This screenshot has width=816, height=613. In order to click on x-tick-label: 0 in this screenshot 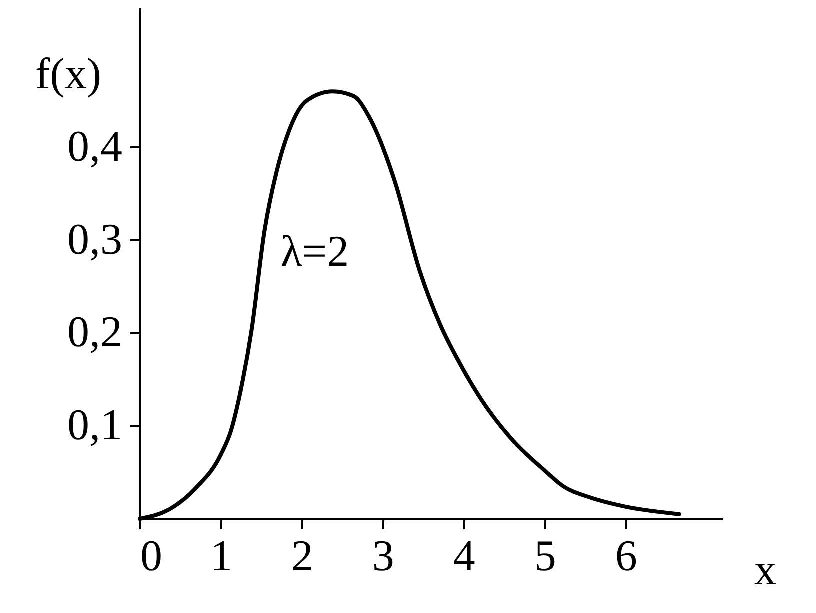, I will do `click(151, 556)`.